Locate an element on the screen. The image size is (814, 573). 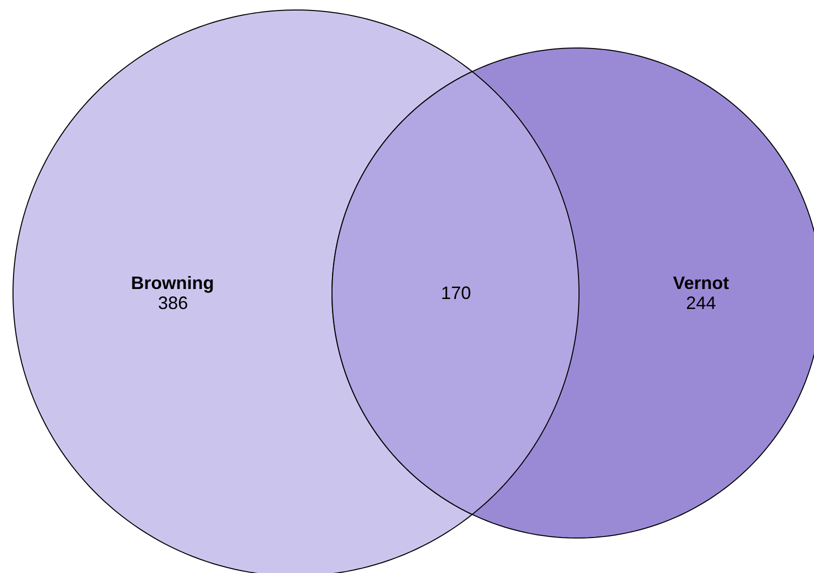
data-label: 244 is located at coordinates (701, 303).